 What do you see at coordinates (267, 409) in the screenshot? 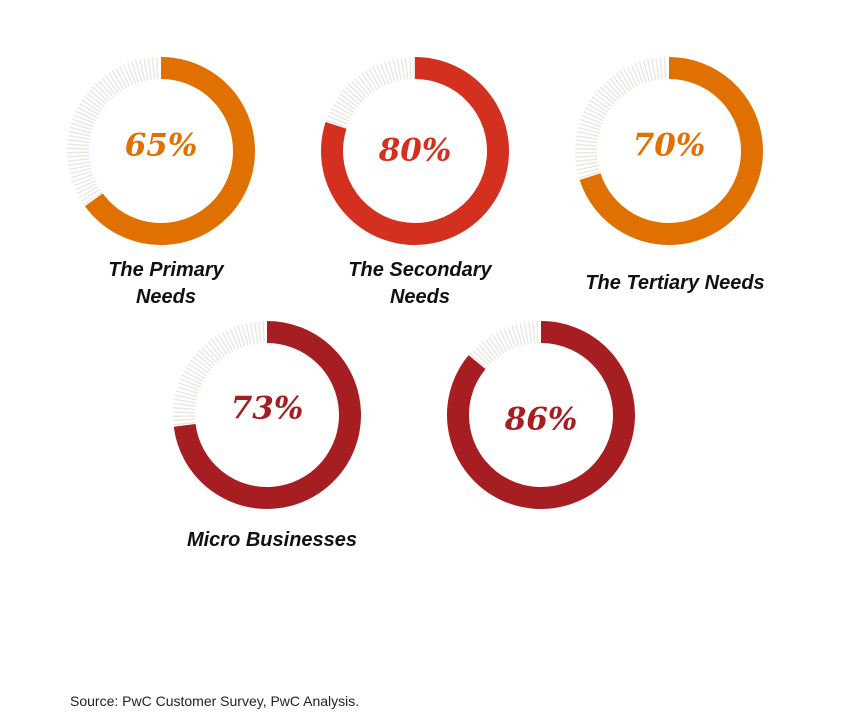
I see `gauge-percent-label: 73%` at bounding box center [267, 409].